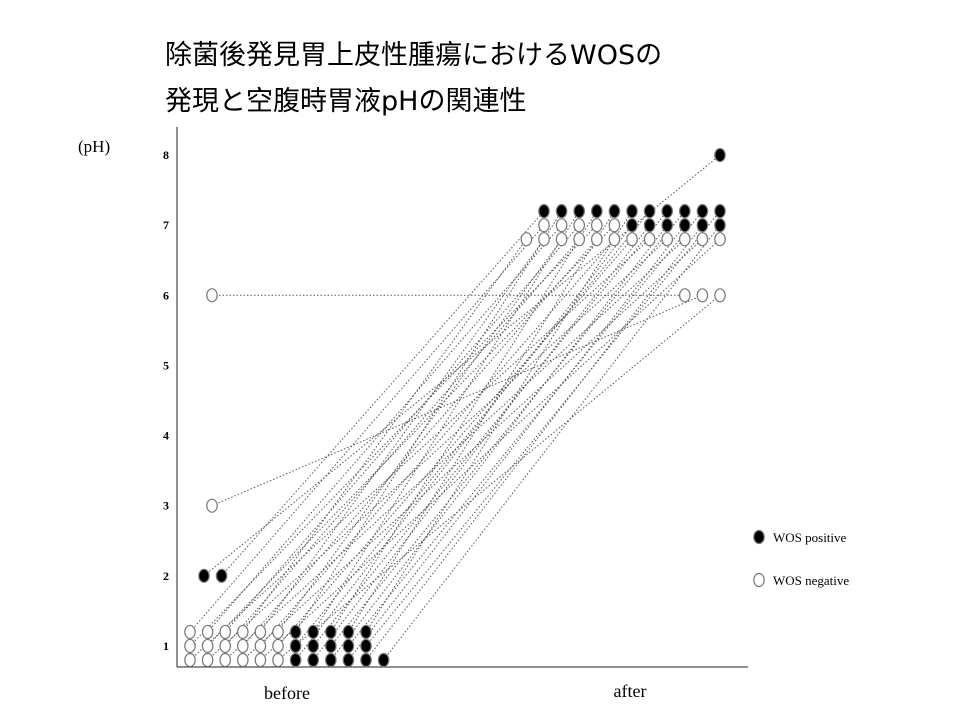  What do you see at coordinates (166, 436) in the screenshot?
I see `y-tick-label: 4` at bounding box center [166, 436].